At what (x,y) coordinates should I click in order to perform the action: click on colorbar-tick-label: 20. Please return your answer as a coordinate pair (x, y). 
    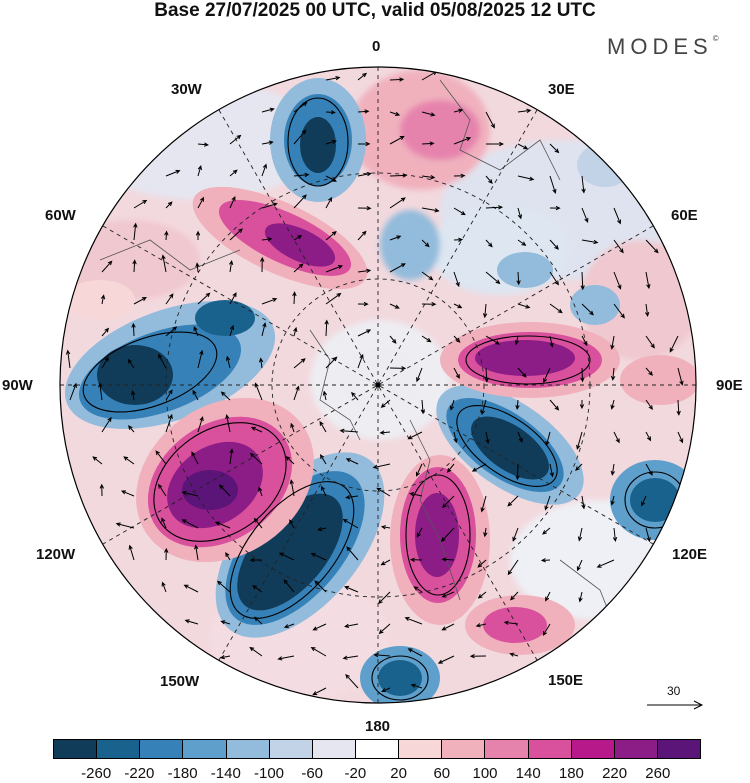
    Looking at the image, I should click on (398, 773).